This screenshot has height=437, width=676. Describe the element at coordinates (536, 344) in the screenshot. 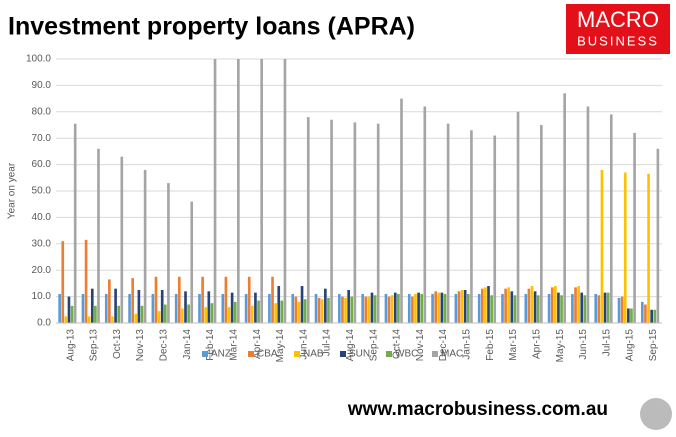

I see `x-tick-label: Apr-15` at that location.